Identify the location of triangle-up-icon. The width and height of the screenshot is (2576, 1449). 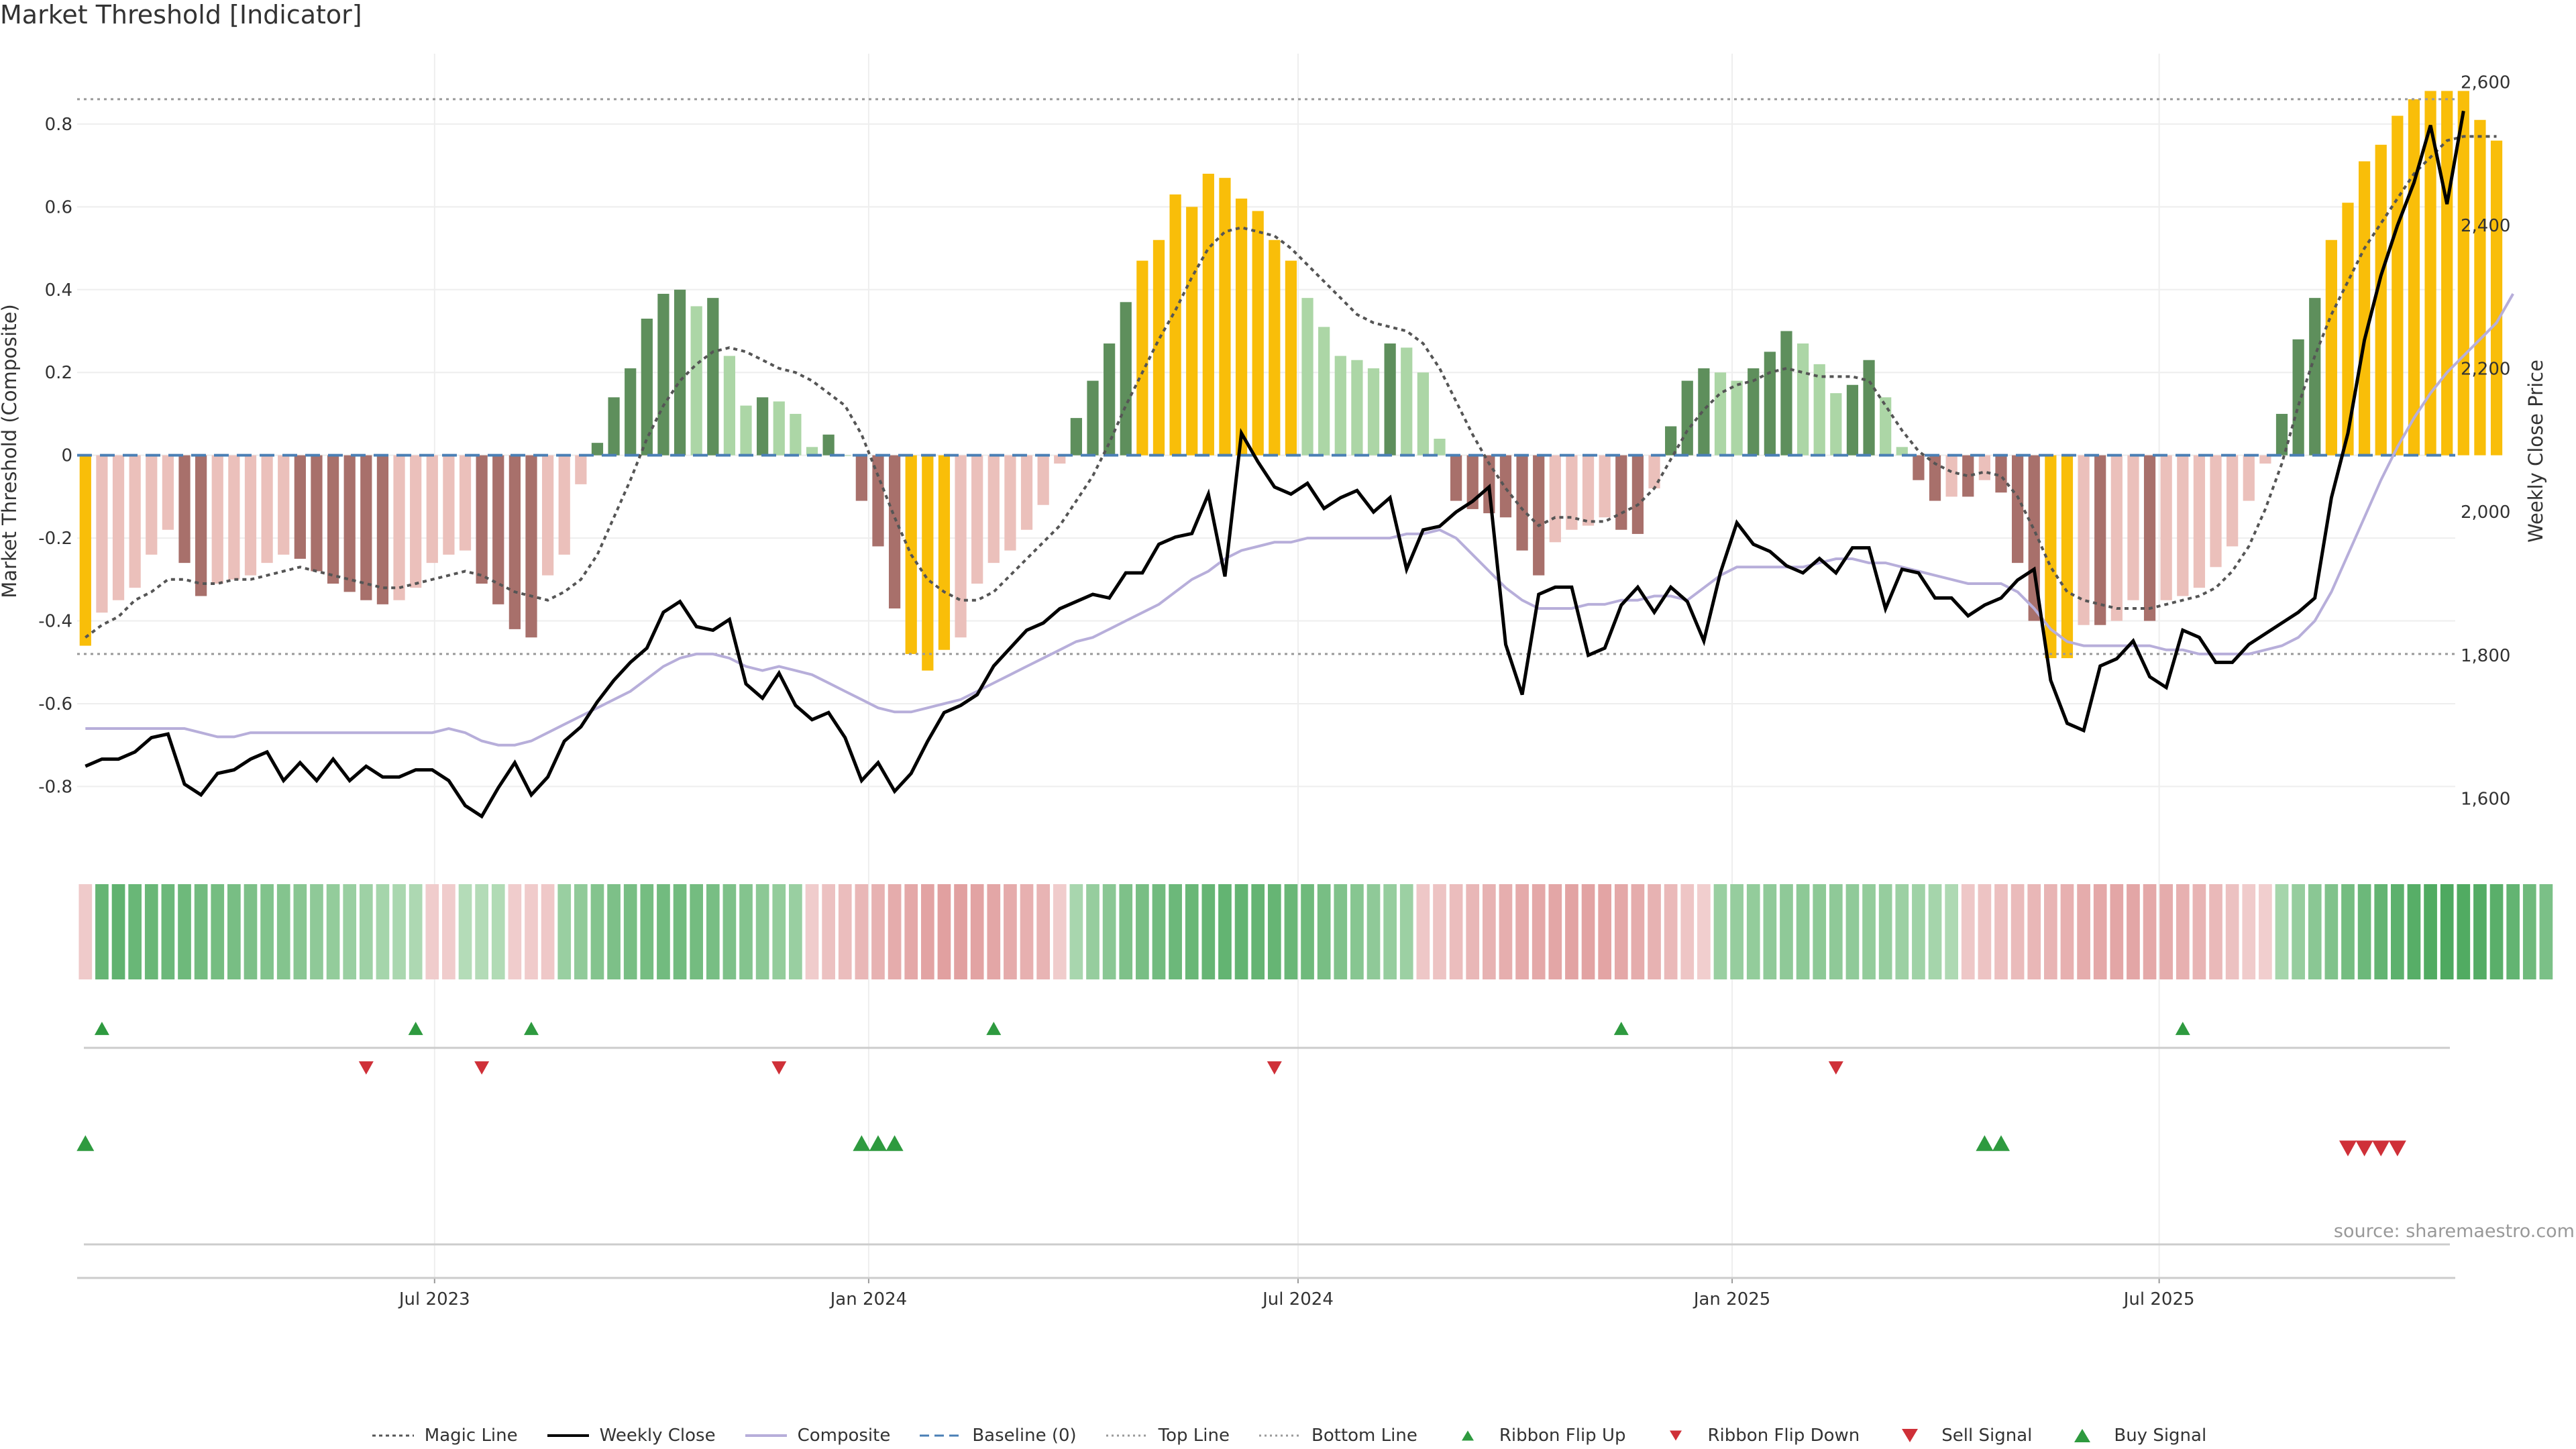
(1467, 1435).